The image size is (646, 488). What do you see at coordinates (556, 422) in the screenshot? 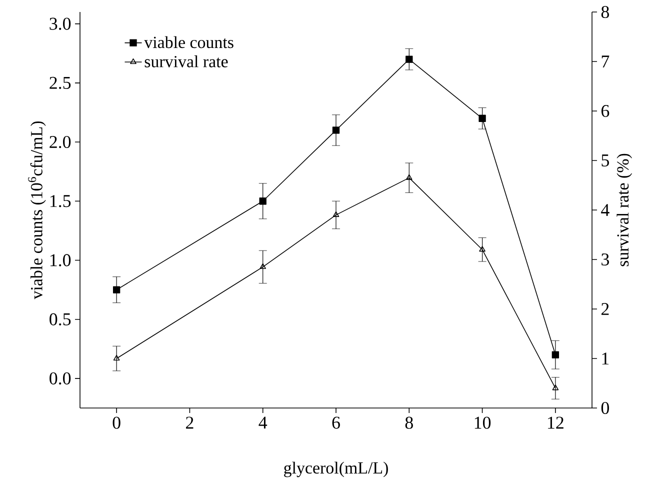
I see `x-tick-label: 12` at bounding box center [556, 422].